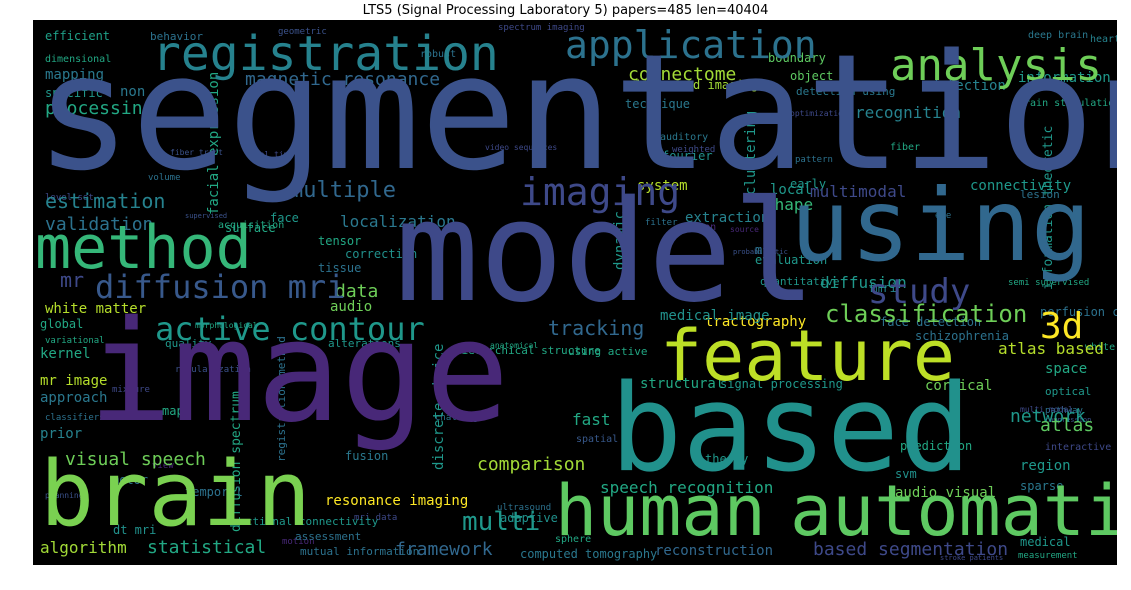 Image resolution: width=1131 pixels, height=590 pixels. What do you see at coordinates (64, 495) in the screenshot?
I see `word-planning: planning` at bounding box center [64, 495].